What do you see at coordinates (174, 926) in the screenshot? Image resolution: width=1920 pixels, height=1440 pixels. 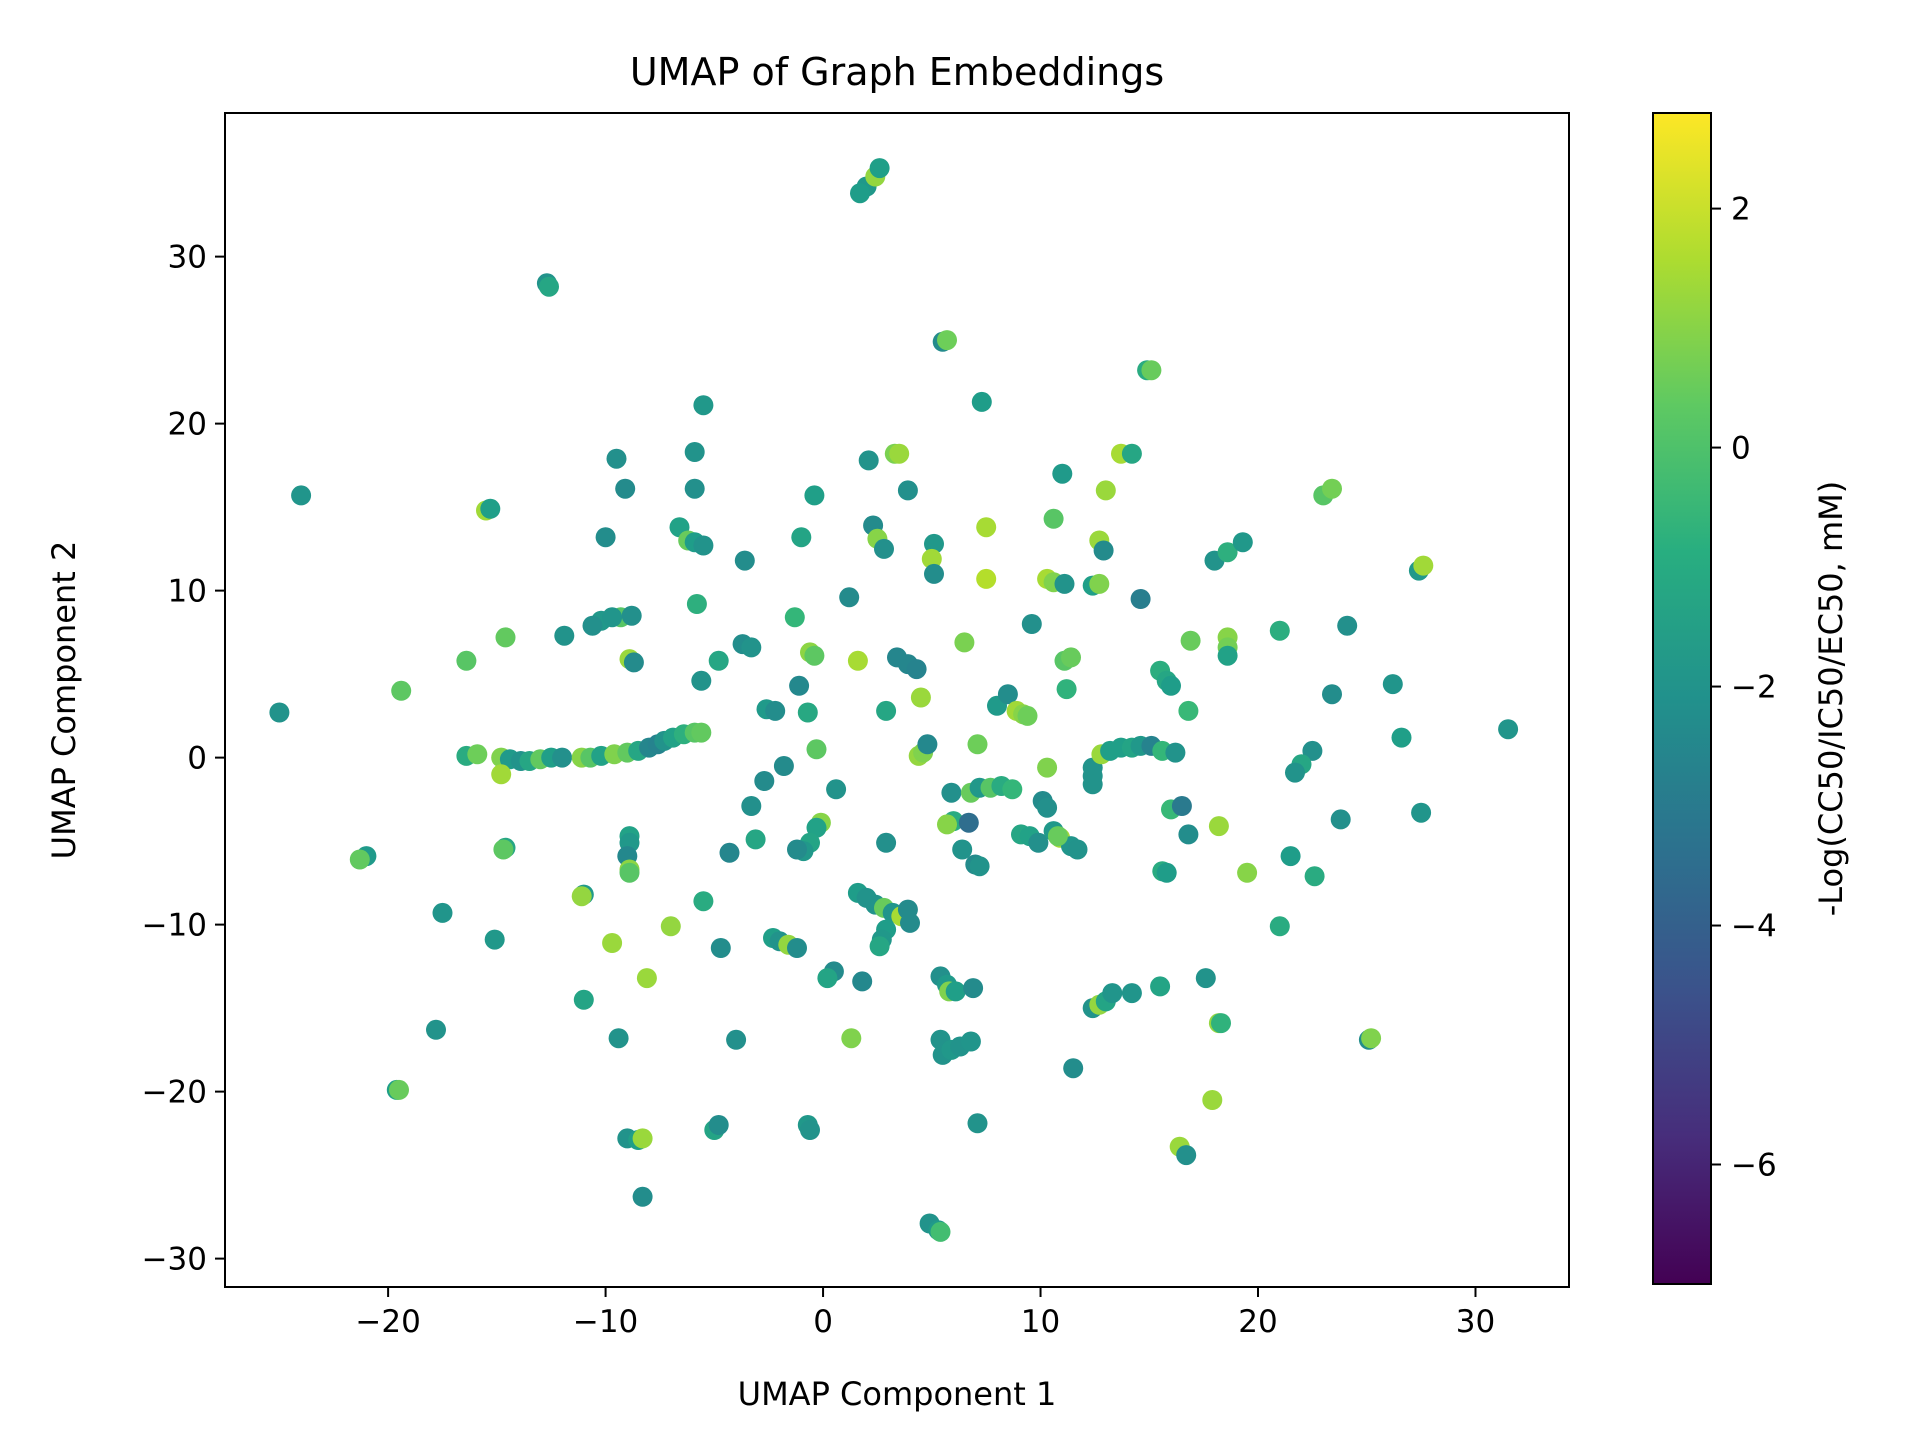 I see `y-tick-label-2: −10` at bounding box center [174, 926].